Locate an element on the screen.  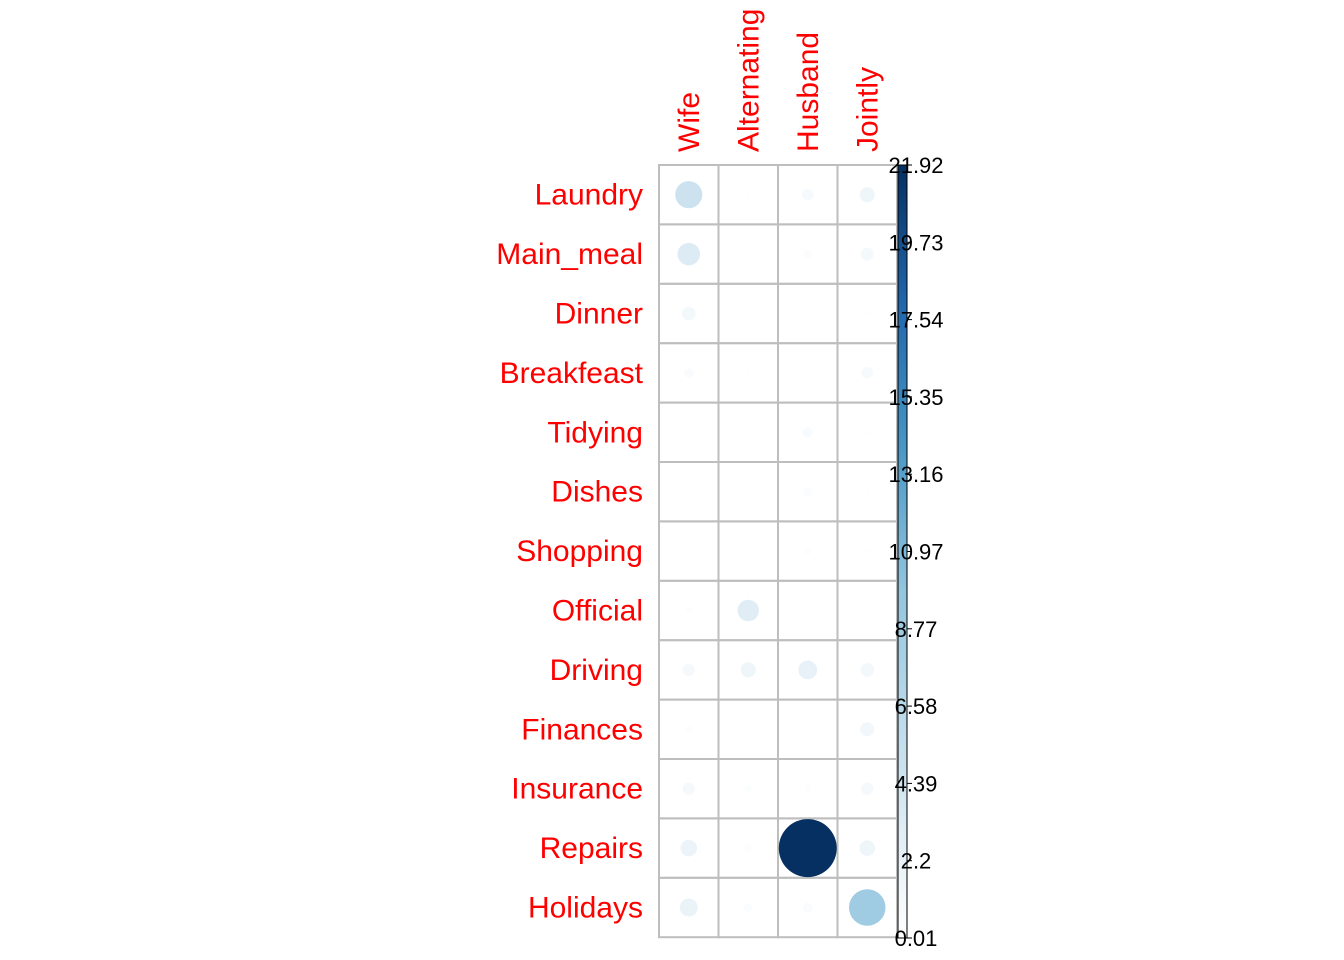
row-label: Dinner is located at coordinates (599, 314).